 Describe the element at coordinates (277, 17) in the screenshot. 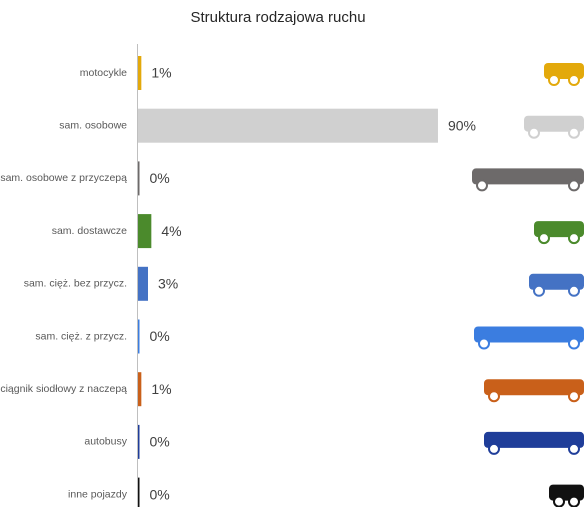

I see `chart-title: Struktura rodzajowa ruchu` at that location.